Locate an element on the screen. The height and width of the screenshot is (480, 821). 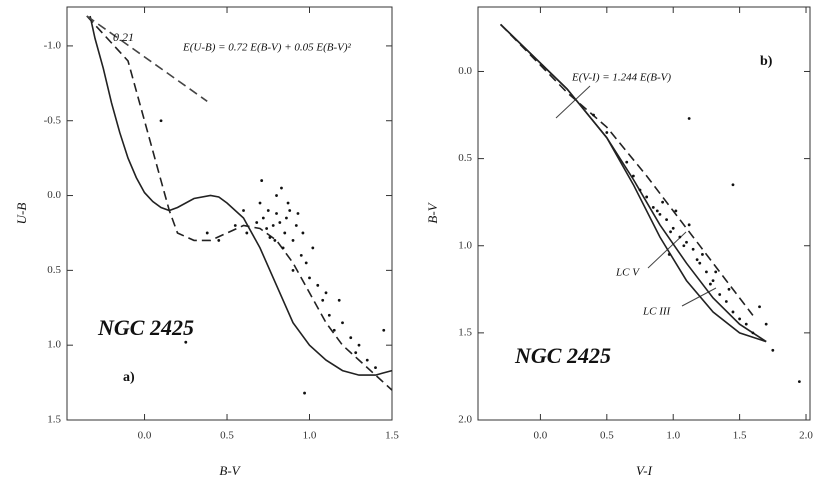
curve is located at coordinates (147, 58).